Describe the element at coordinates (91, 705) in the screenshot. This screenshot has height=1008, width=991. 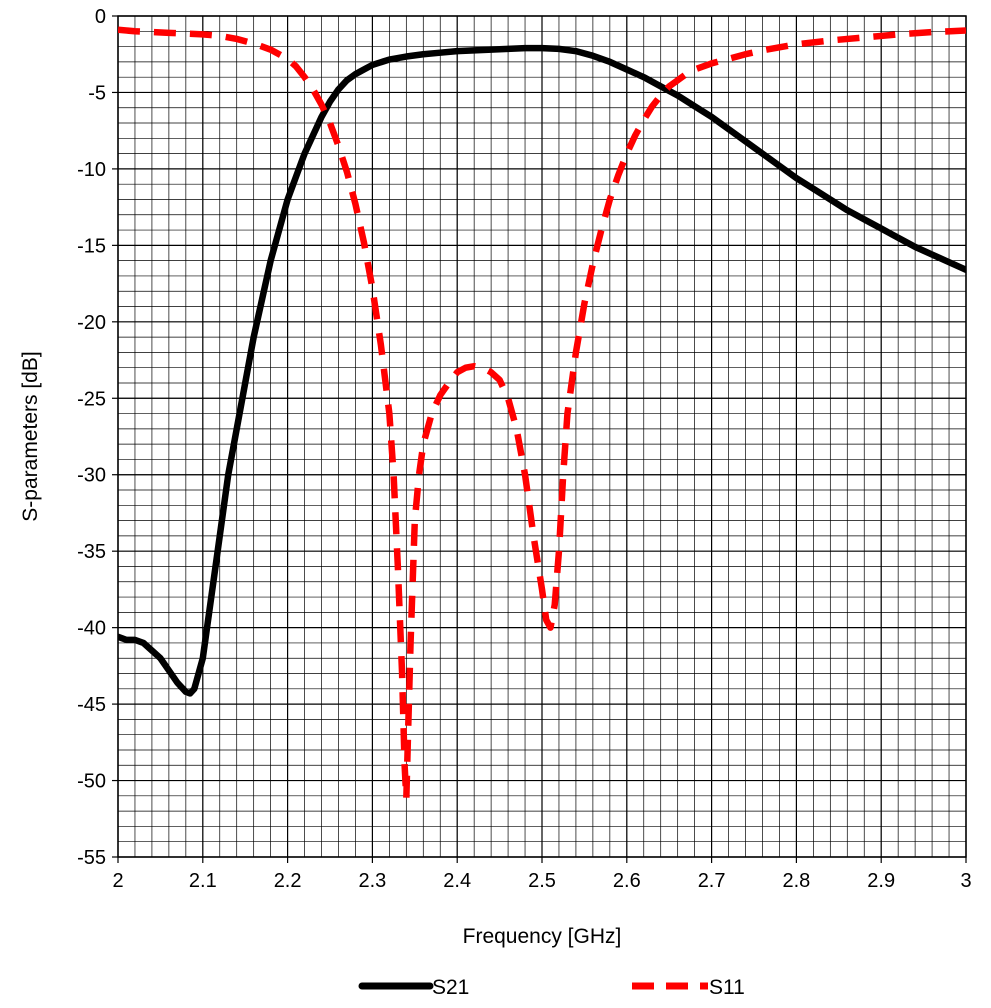
I see `y-tick-label: -45` at that location.